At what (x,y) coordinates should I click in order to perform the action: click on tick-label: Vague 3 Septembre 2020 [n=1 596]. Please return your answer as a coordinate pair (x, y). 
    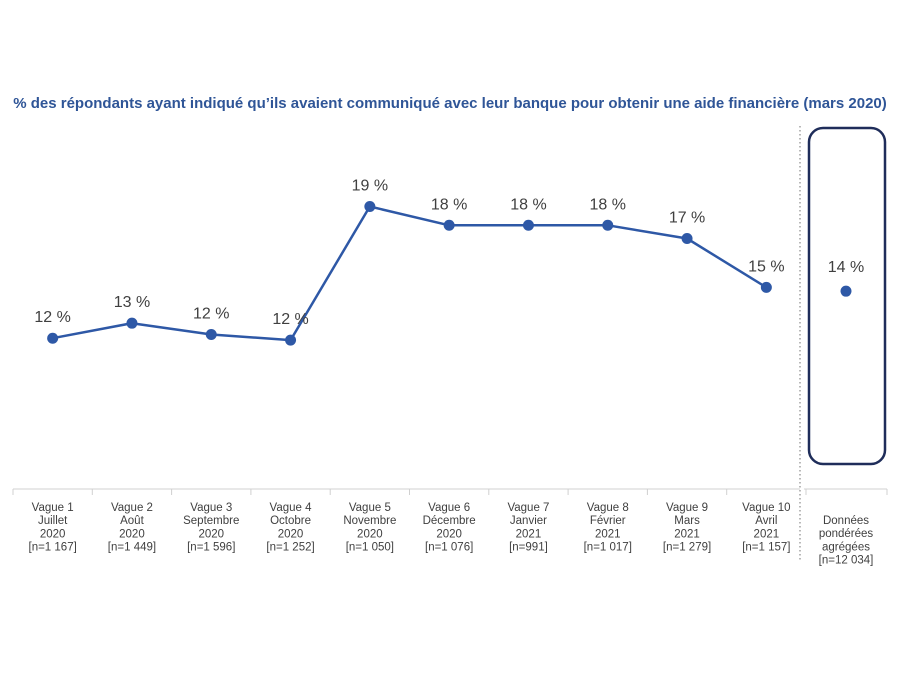
    Looking at the image, I should click on (211, 528).